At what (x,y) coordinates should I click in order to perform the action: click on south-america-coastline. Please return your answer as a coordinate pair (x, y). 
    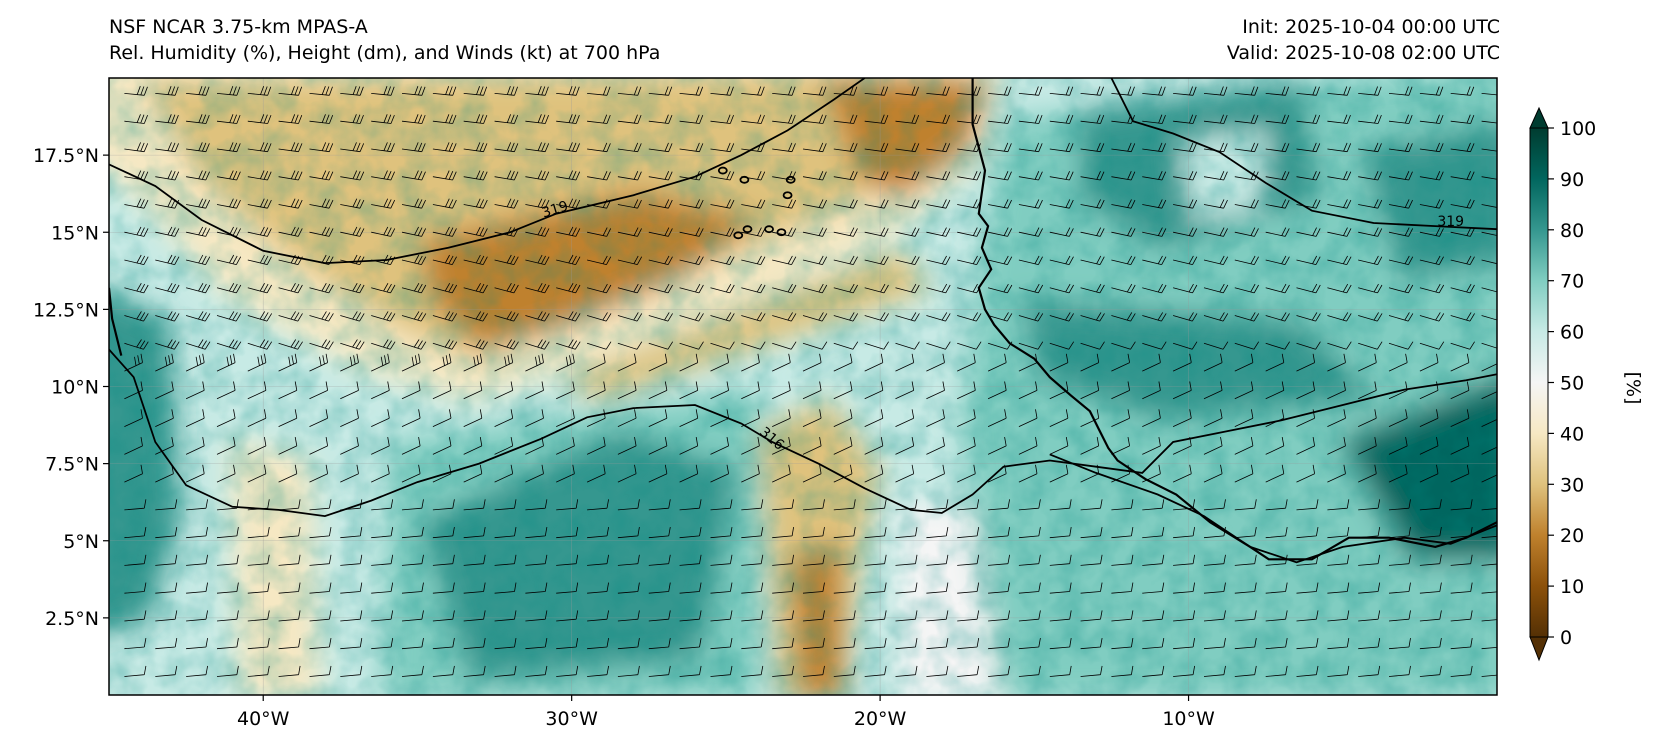
    Looking at the image, I should click on (116, 321).